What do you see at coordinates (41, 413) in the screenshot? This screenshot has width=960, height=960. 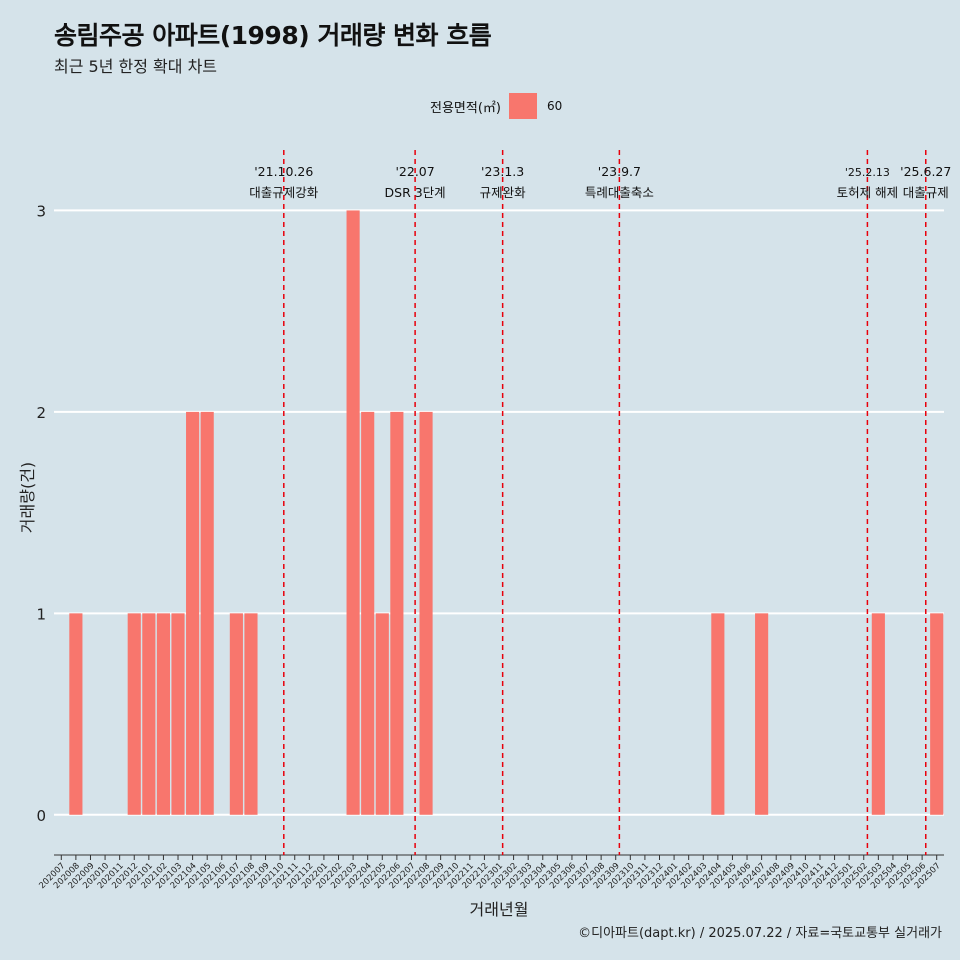 I see `y-tick-label: 2` at bounding box center [41, 413].